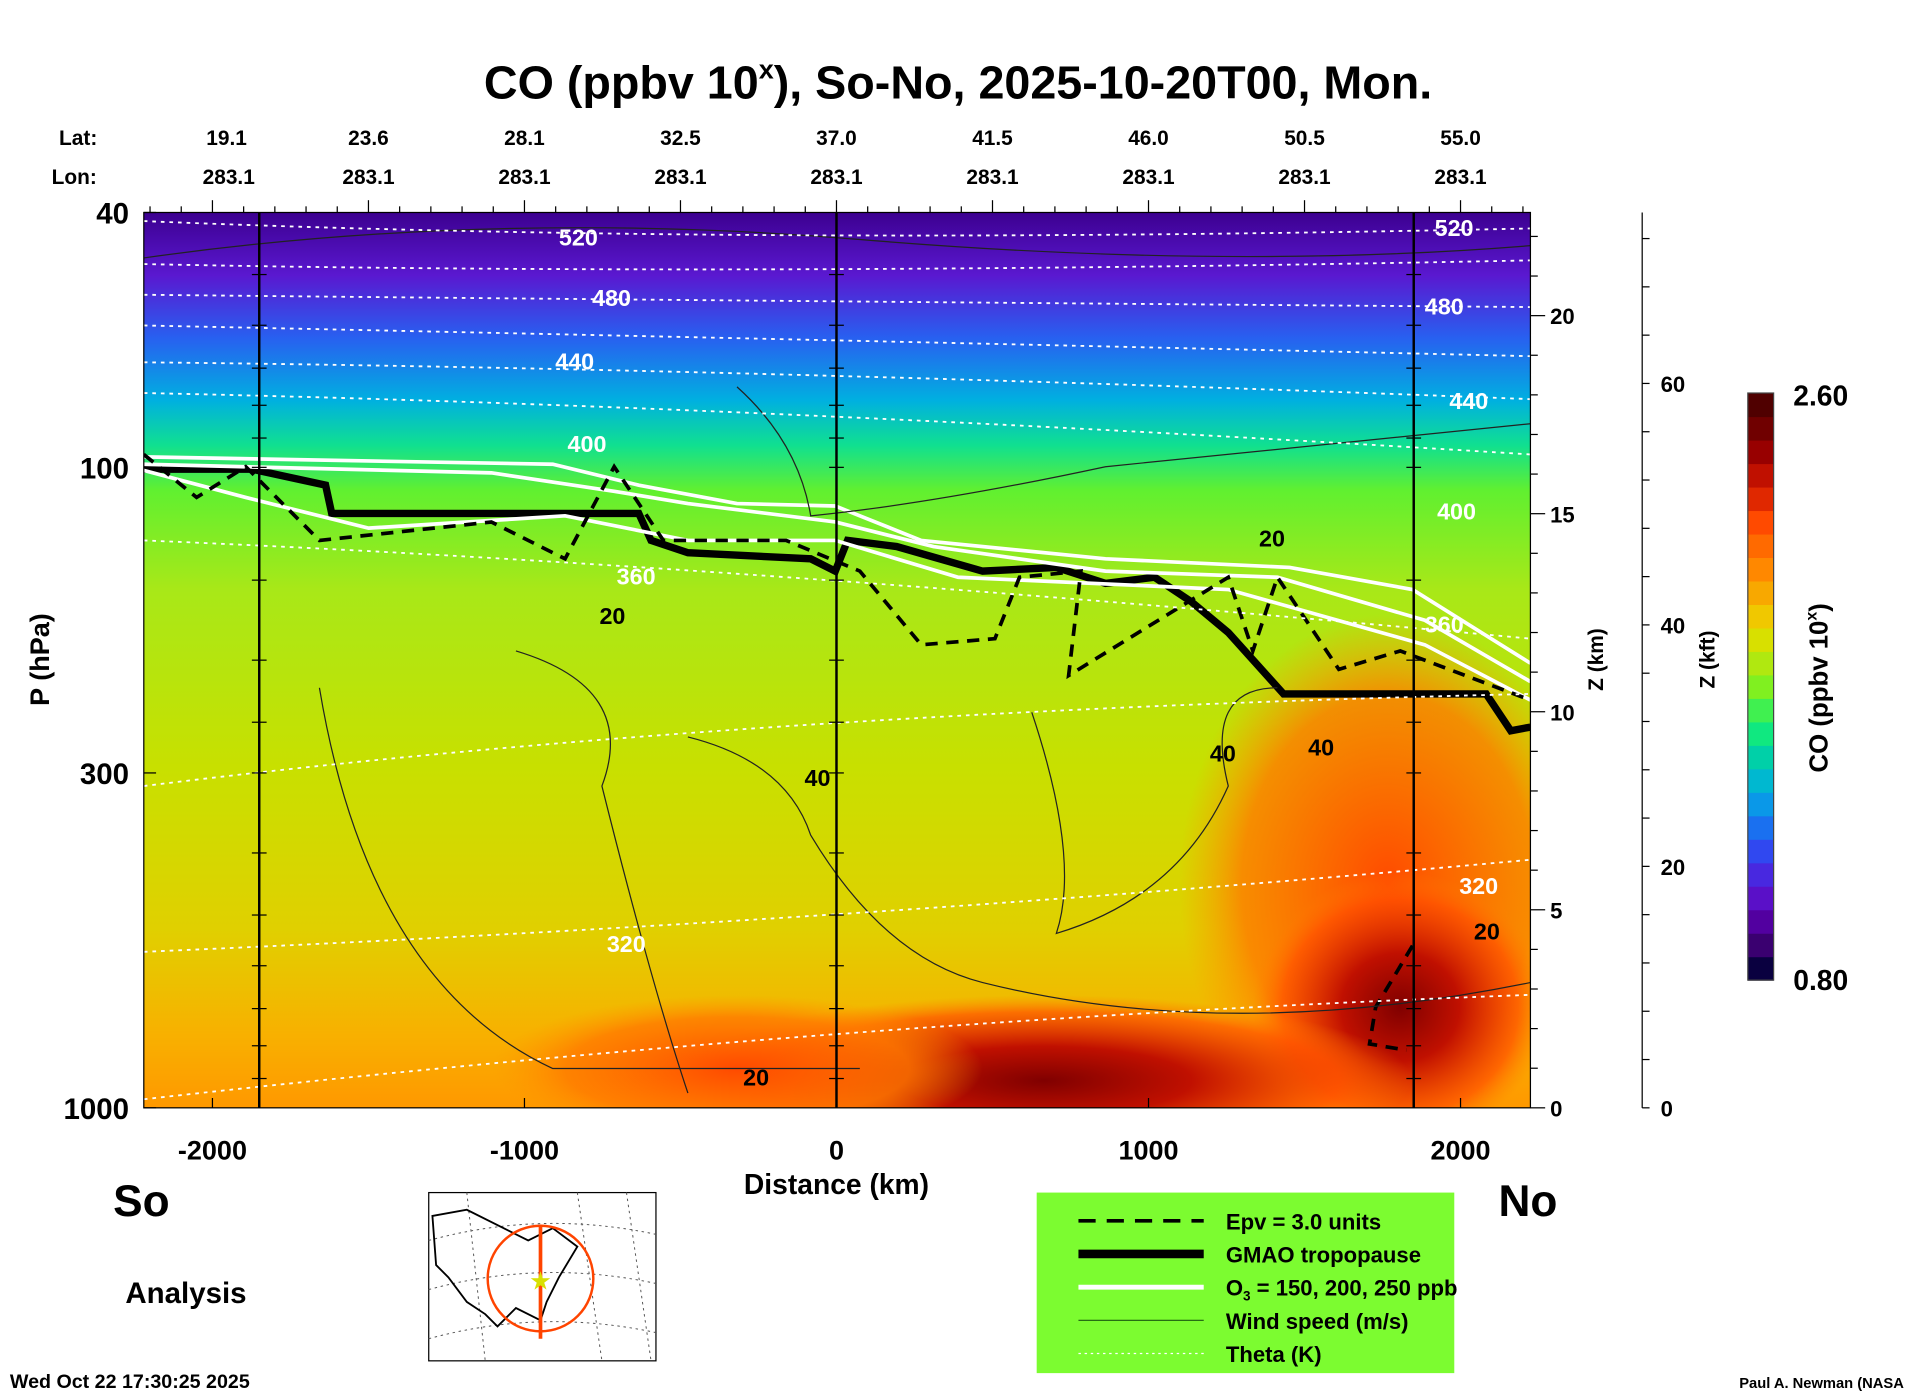 The image size is (1926, 1394). I want to click on z-kft-tick-label: 20, so click(1673, 867).